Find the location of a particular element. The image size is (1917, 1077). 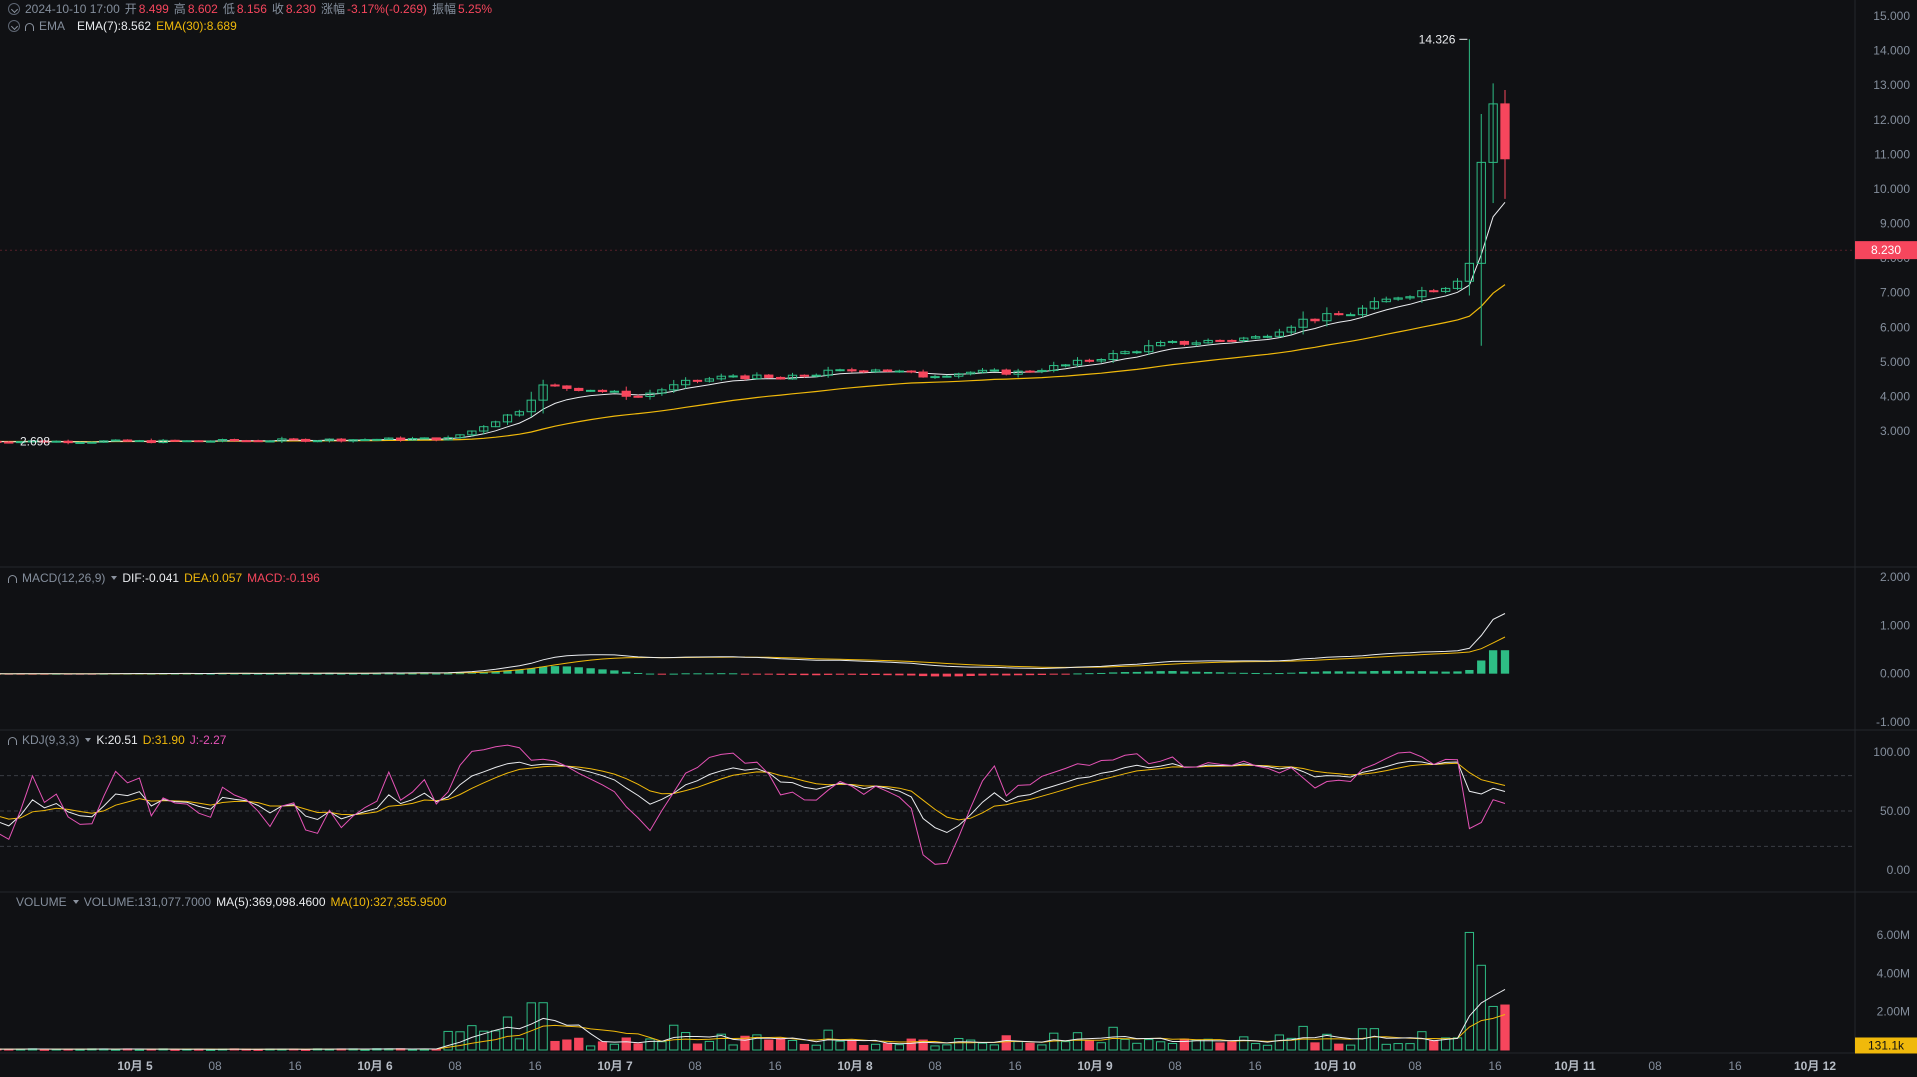

kdj-y-tick: 100.00 is located at coordinates (1891, 752).